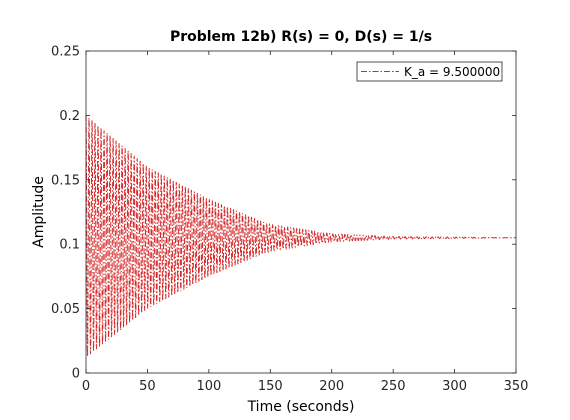 The image size is (570, 420). I want to click on y-tick-label: 0.05, so click(65, 309).